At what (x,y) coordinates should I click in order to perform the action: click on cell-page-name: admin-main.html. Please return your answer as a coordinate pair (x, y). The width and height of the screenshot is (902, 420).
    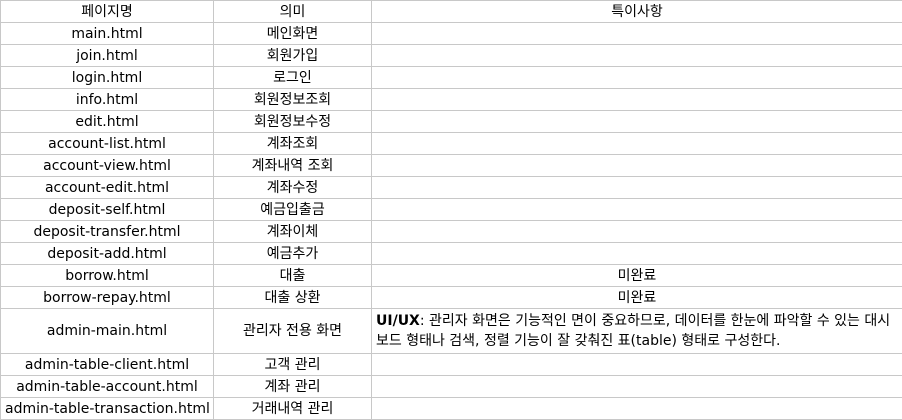
    Looking at the image, I should click on (107, 331).